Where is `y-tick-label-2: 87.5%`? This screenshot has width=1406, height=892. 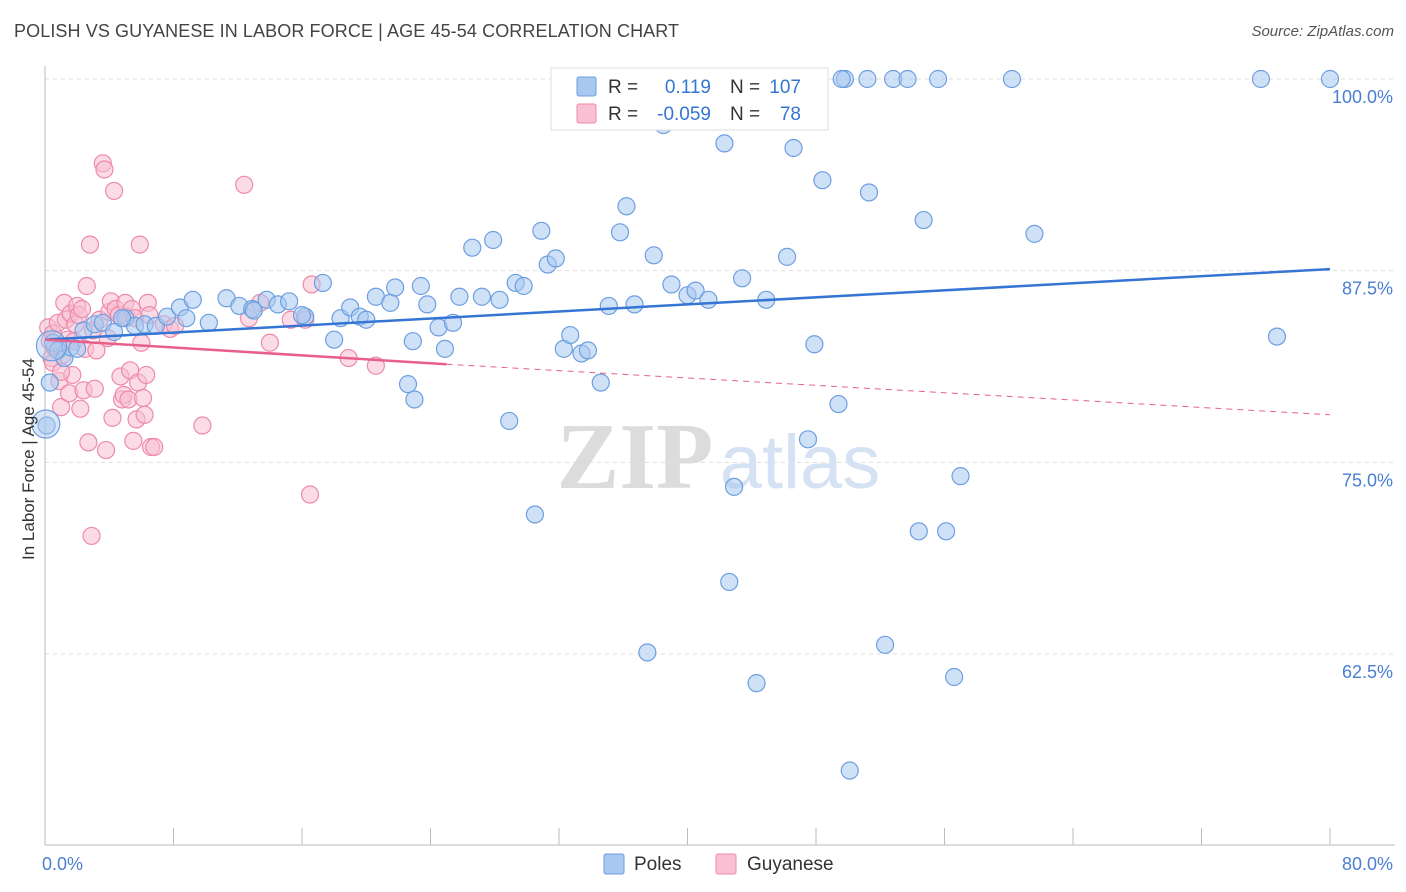 y-tick-label-2: 87.5% is located at coordinates (1367, 289).